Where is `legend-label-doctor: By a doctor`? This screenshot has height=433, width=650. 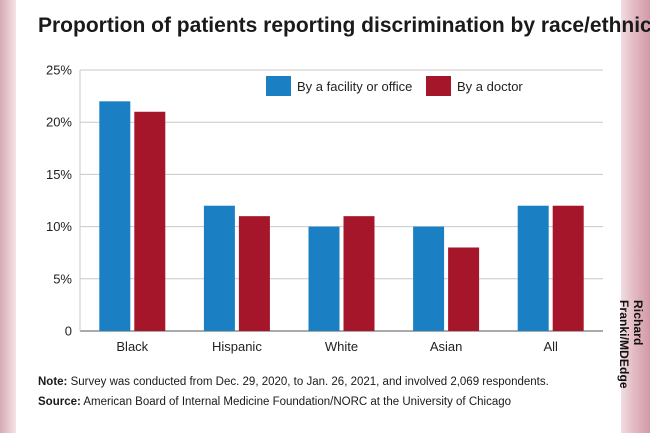 legend-label-doctor: By a doctor is located at coordinates (490, 86).